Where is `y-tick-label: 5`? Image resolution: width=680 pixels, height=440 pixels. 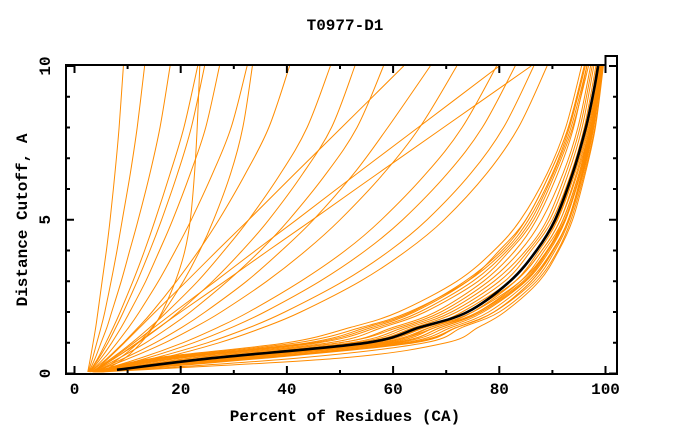 y-tick-label: 5 is located at coordinates (46, 220).